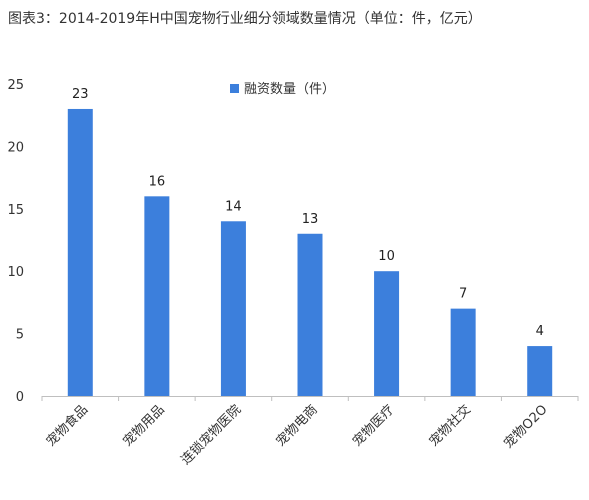 Image resolution: width=589 pixels, height=500 pixels. What do you see at coordinates (289, 89) in the screenshot?
I see `legend-label: 融资数量（件）` at bounding box center [289, 89].